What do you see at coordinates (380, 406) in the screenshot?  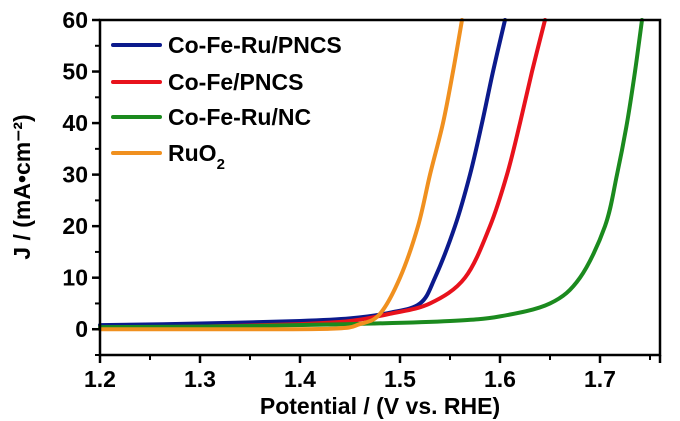 I see `x-axis-label: Potential / (V vs. RHE)` at bounding box center [380, 406].